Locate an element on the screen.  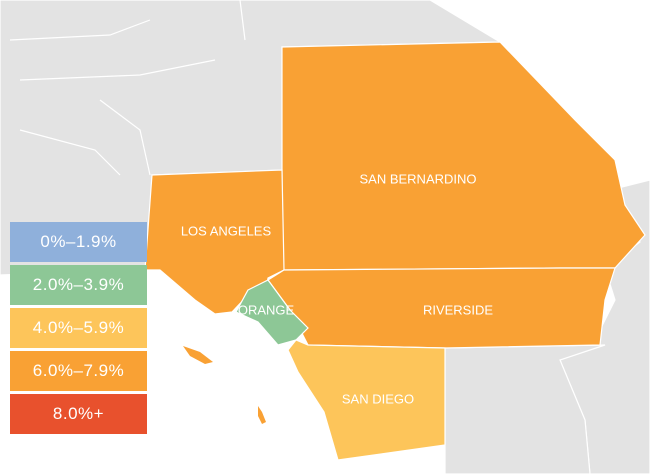
legend-label: 4.0%–5.9% is located at coordinates (78, 327).